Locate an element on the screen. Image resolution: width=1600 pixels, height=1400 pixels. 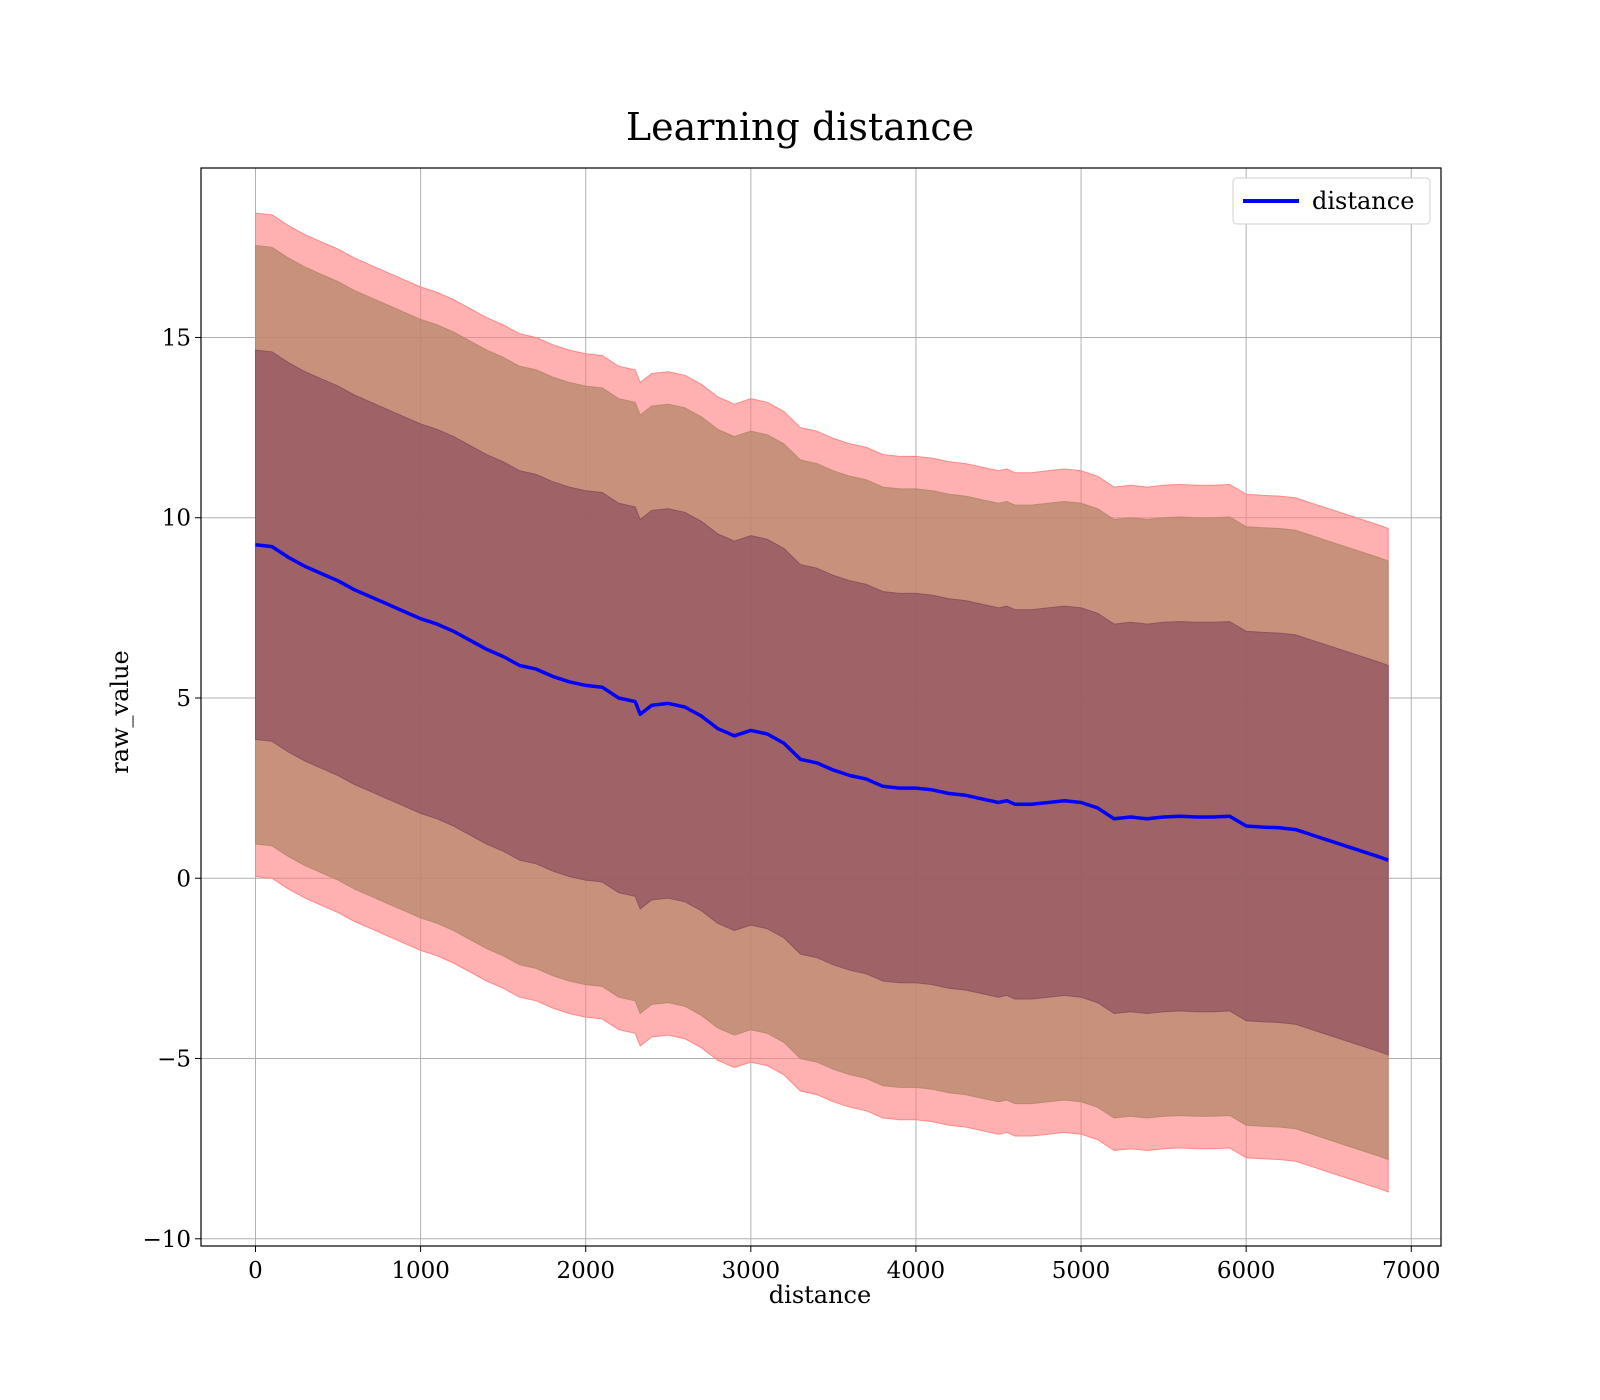
x-tick-label: 1000 is located at coordinates (420, 1271).